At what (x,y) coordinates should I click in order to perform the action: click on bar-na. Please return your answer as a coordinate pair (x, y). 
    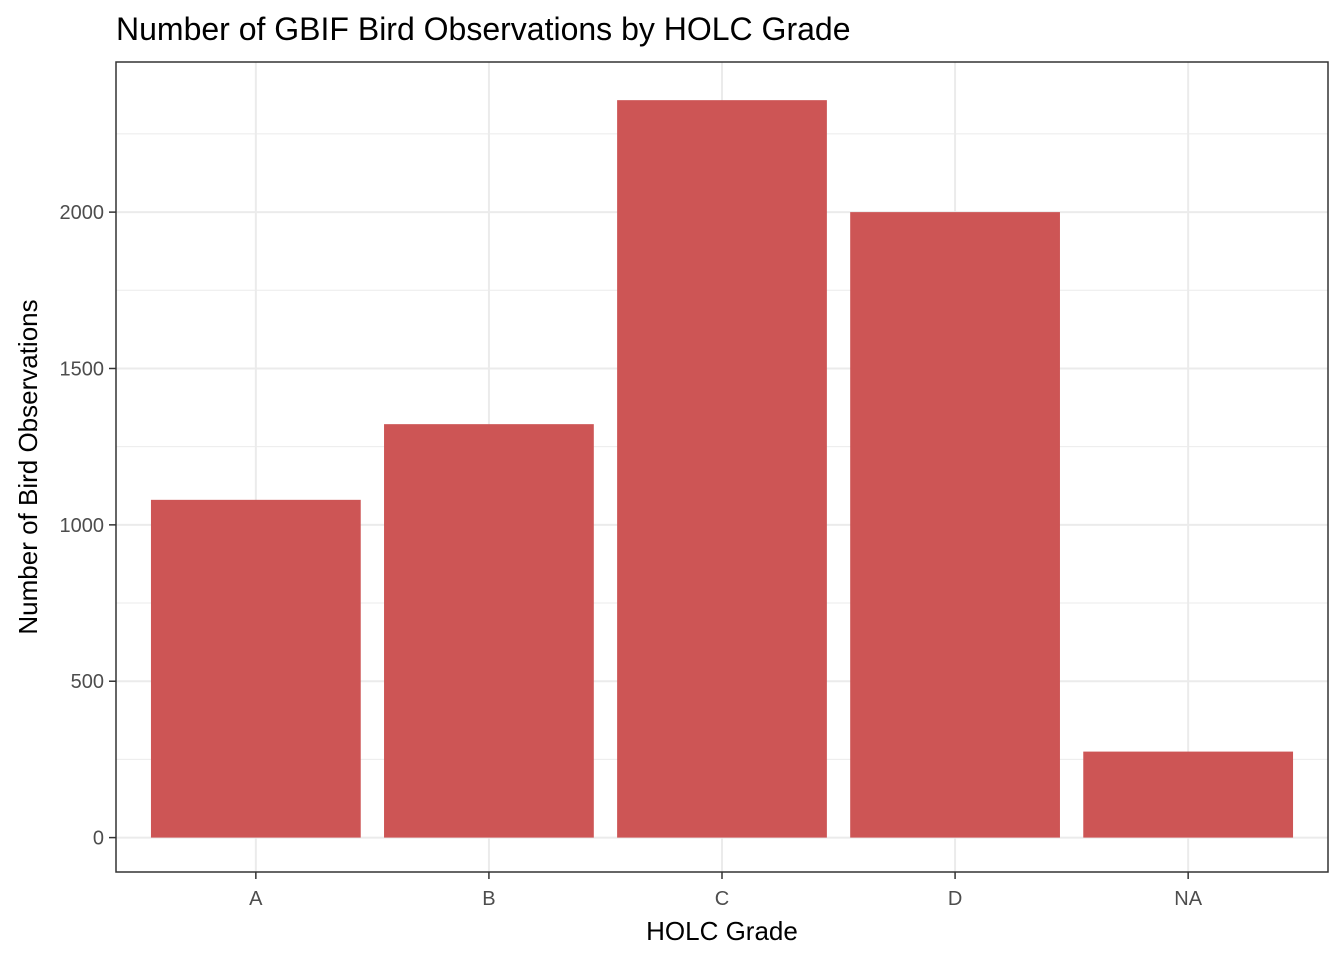
    Looking at the image, I should click on (1188, 794).